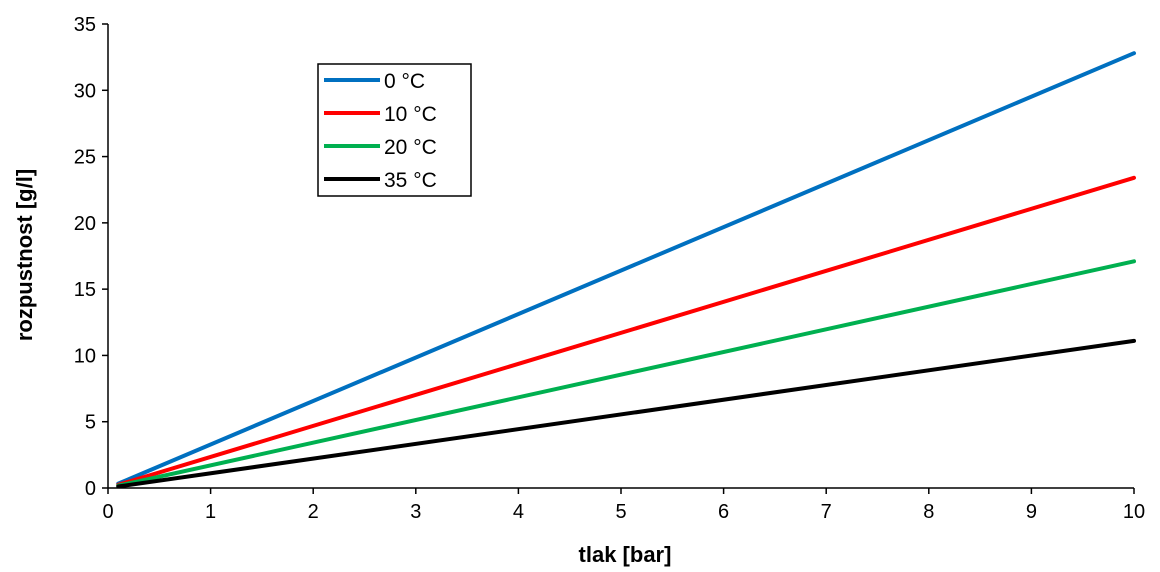  I want to click on legend-label-1: 10 °C, so click(410, 114).